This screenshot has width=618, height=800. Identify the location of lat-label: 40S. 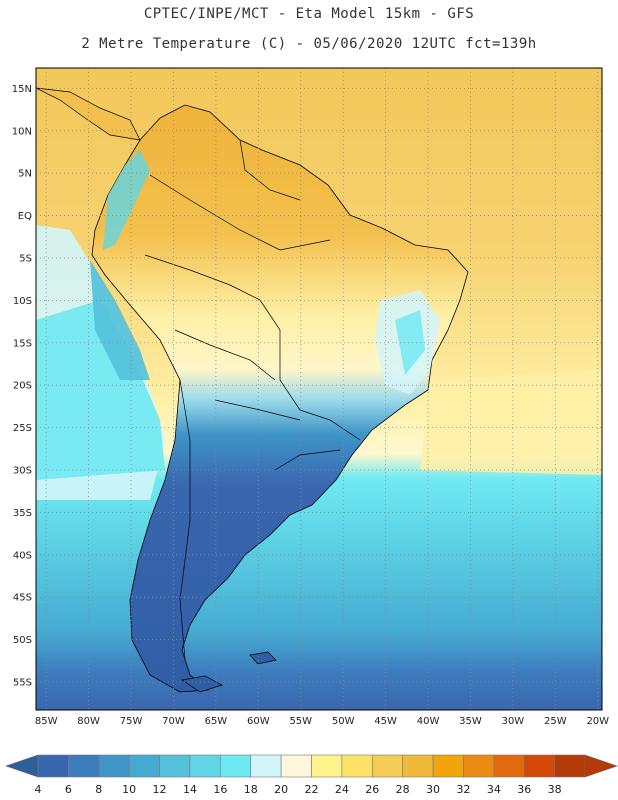
(22, 555).